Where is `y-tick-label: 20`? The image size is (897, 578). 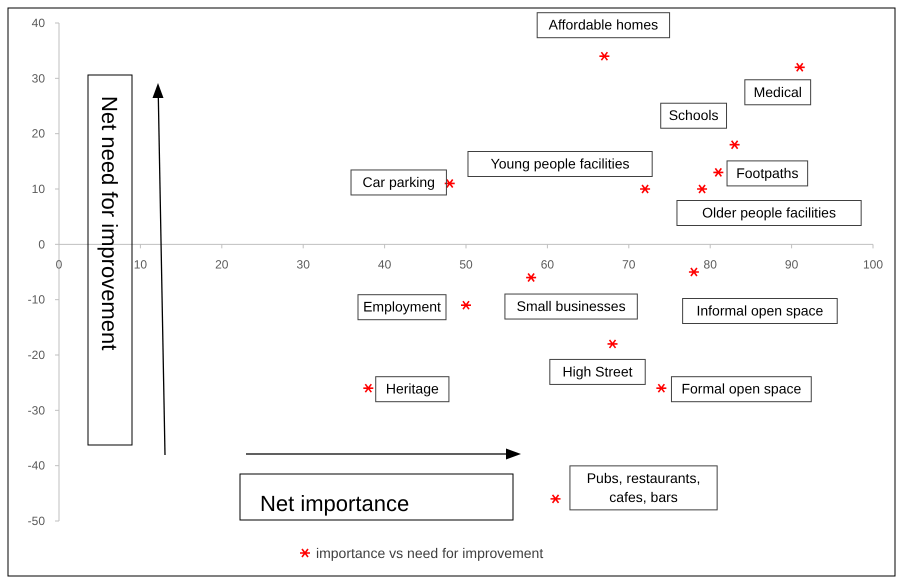
y-tick-label: 20 is located at coordinates (39, 133).